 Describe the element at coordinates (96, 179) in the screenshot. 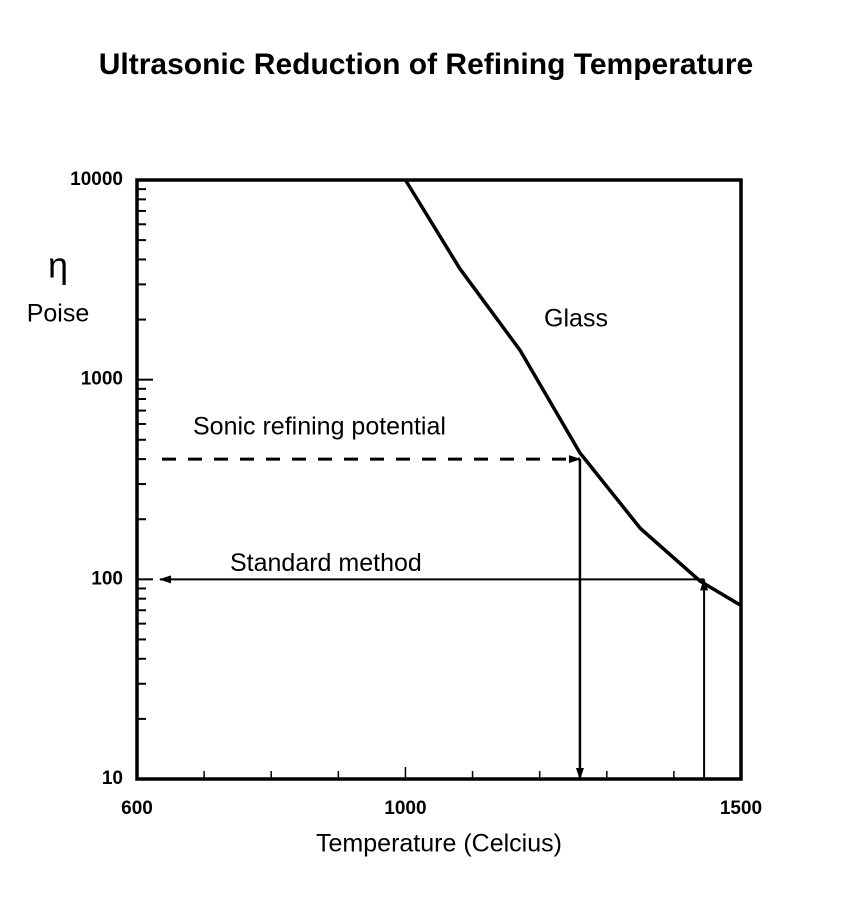

I see `y-tick-label: 10000` at that location.